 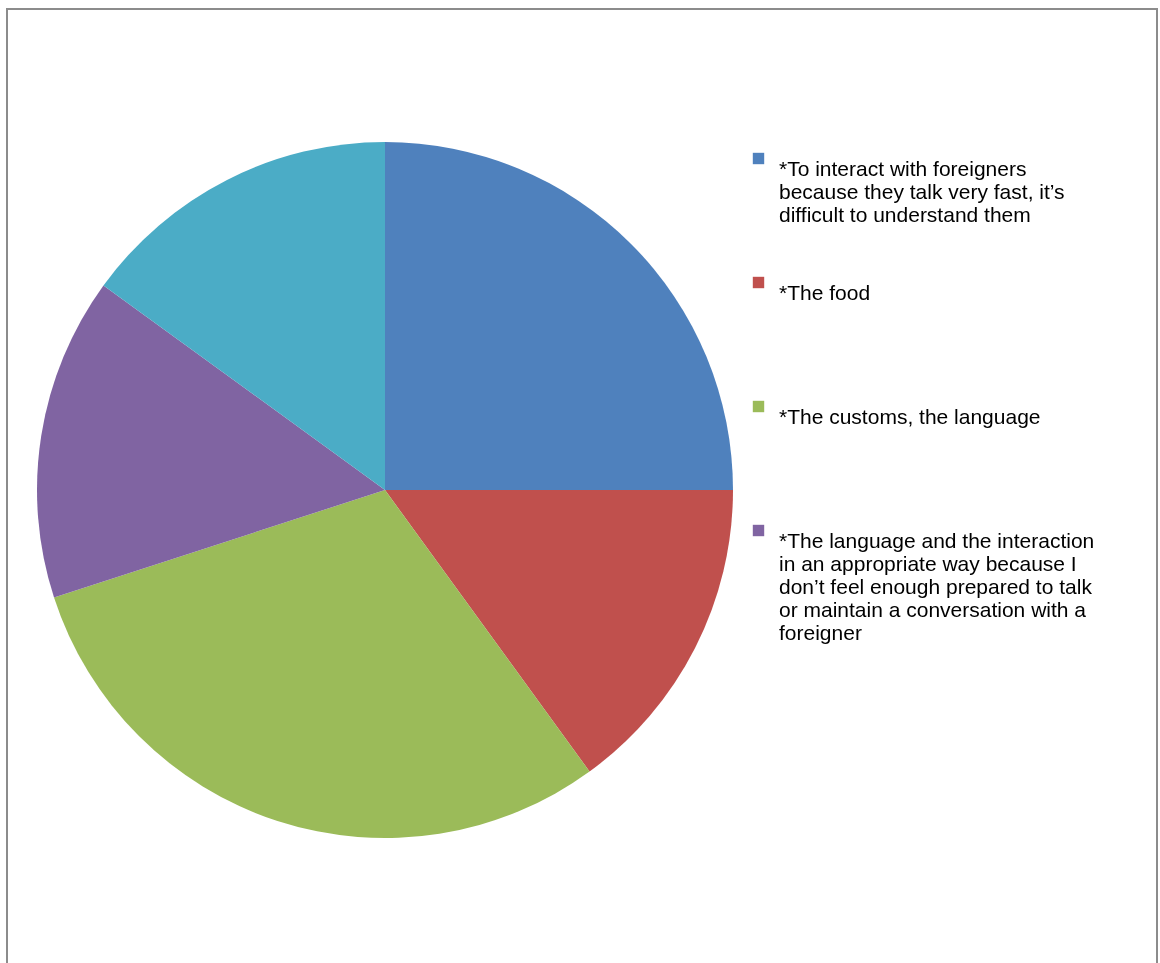 I want to click on legend-label: *The language and the interaction in an appropriate way because I don’t feel enough prepared to talk or maintain a conversation with a foreigner, so click(x=937, y=586).